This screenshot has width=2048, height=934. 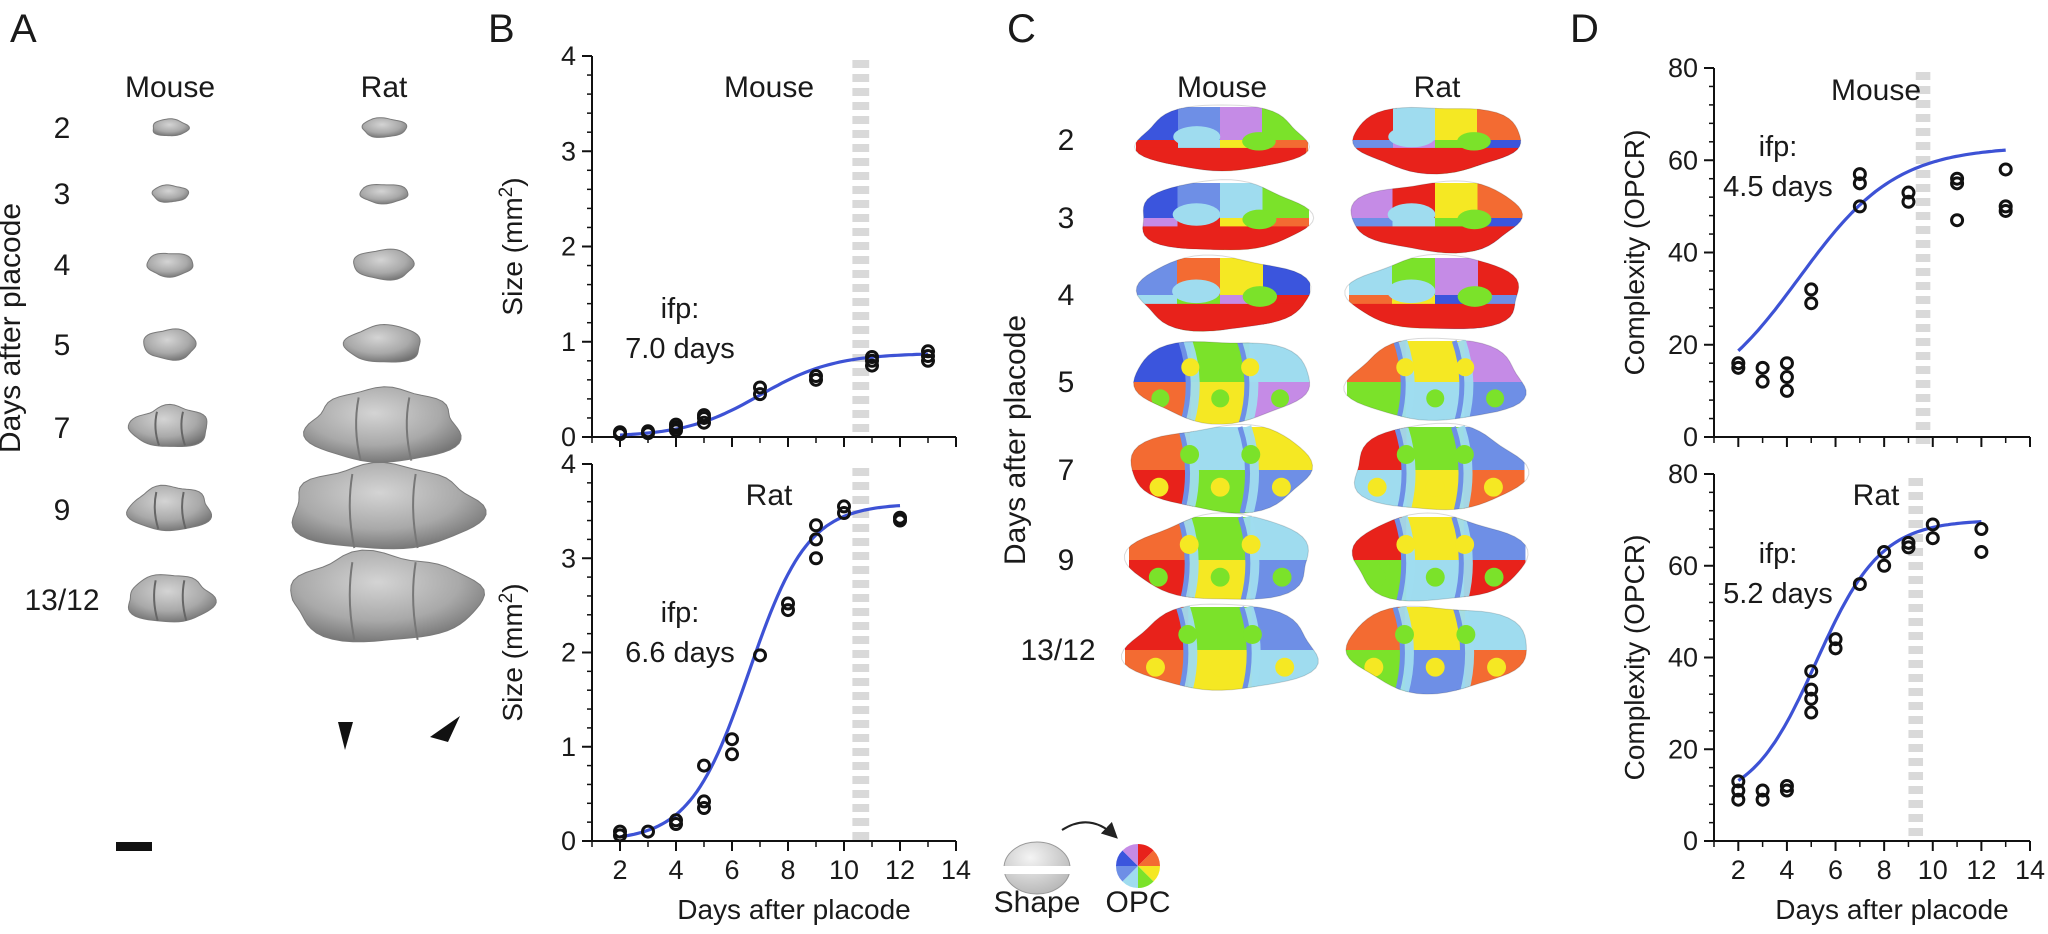 What do you see at coordinates (1432, 291) in the screenshot?
I see `rat-opc-map` at bounding box center [1432, 291].